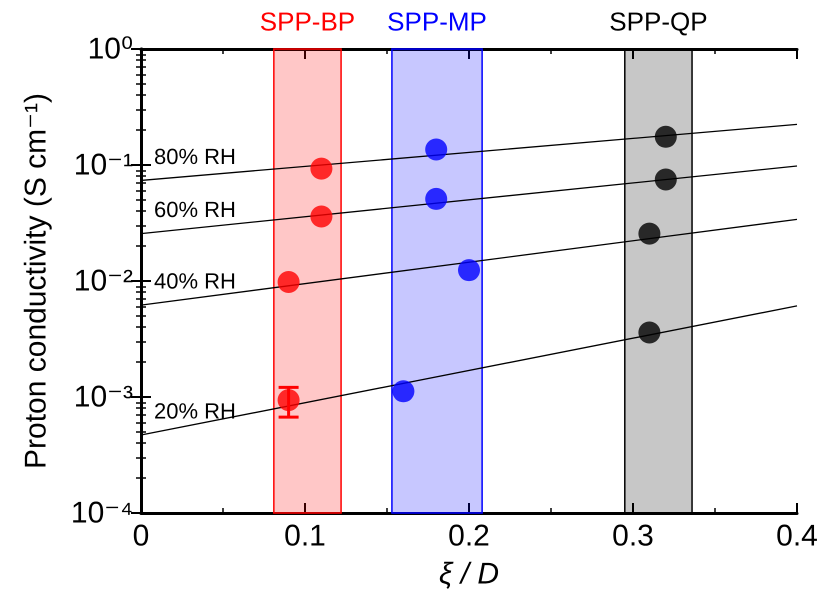  Describe the element at coordinates (633, 536) in the screenshot. I see `x-tick-label: 0.3` at that location.